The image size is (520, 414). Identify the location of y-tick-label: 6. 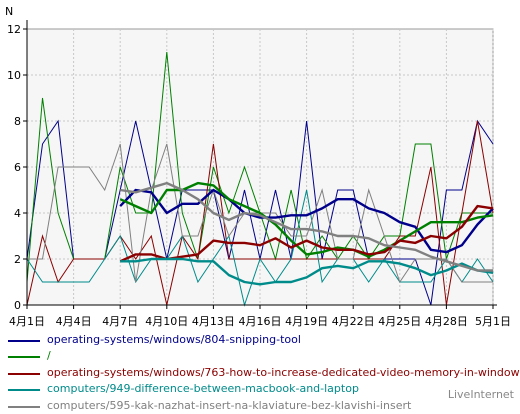
(17, 167).